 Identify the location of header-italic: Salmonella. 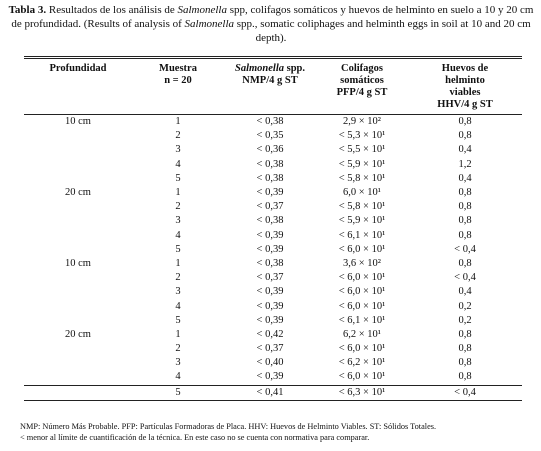
(259, 68).